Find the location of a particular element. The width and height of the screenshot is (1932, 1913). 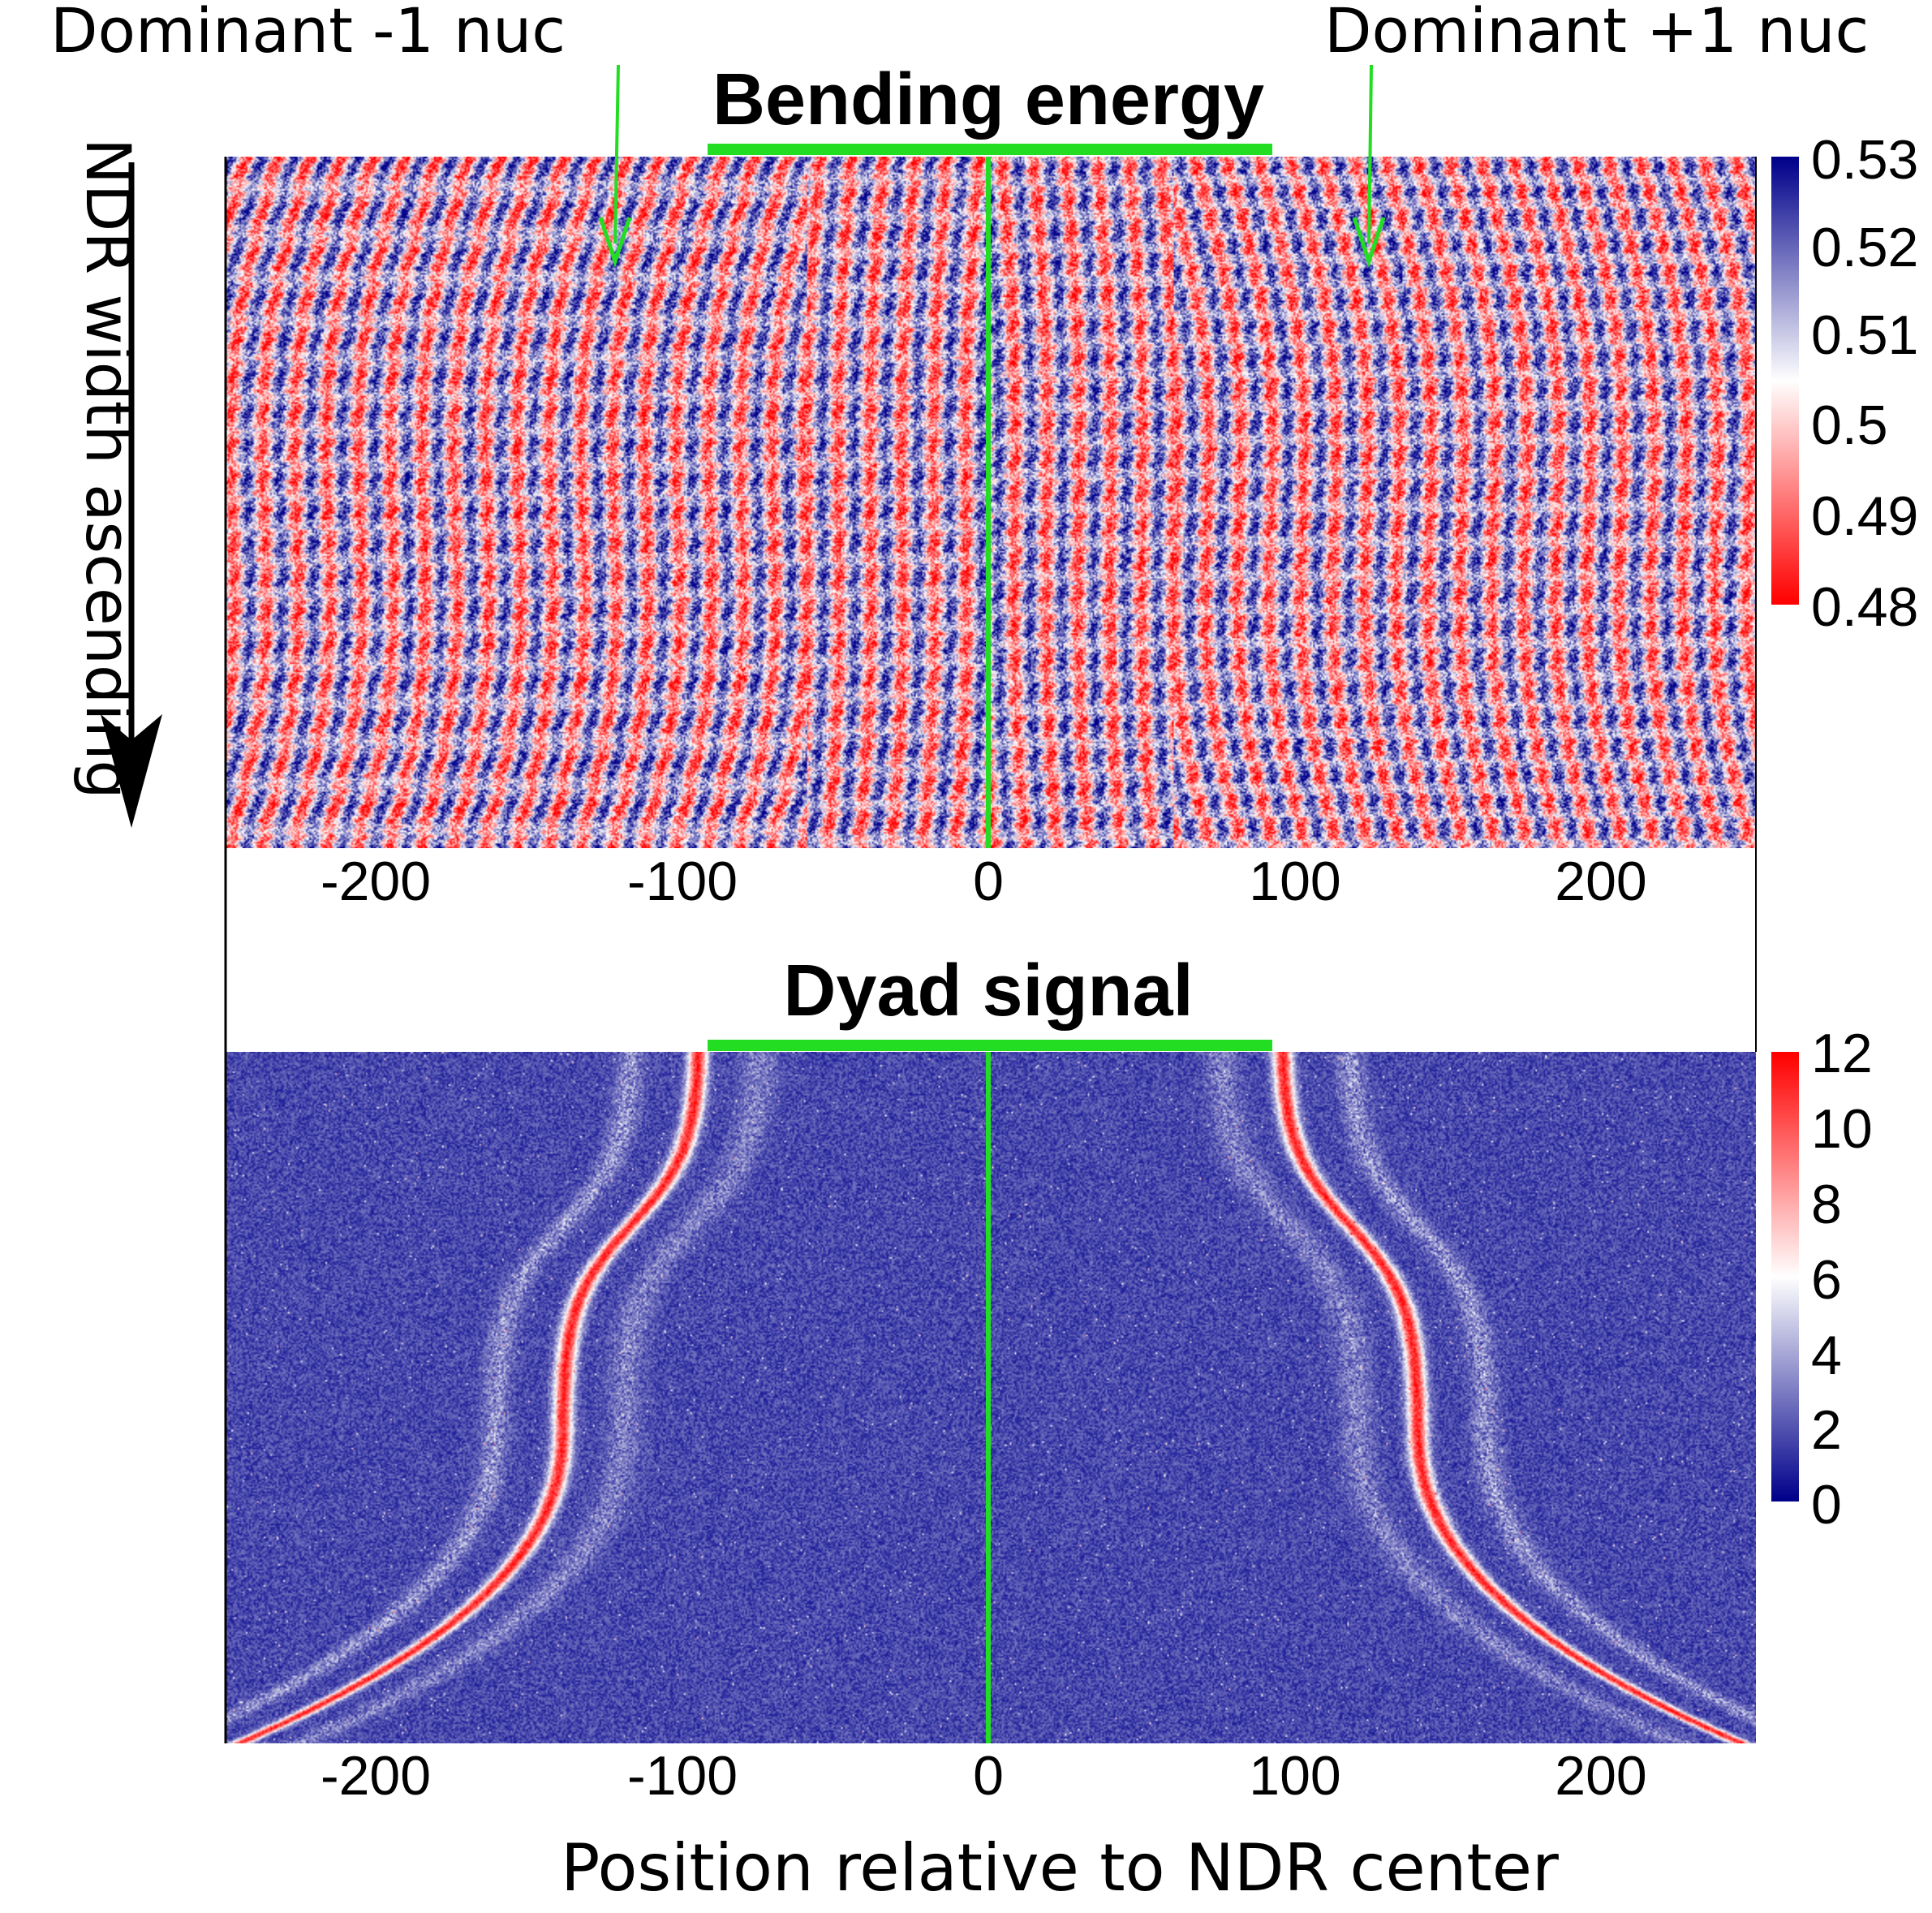

ndr-width-arrow is located at coordinates (131, 495).